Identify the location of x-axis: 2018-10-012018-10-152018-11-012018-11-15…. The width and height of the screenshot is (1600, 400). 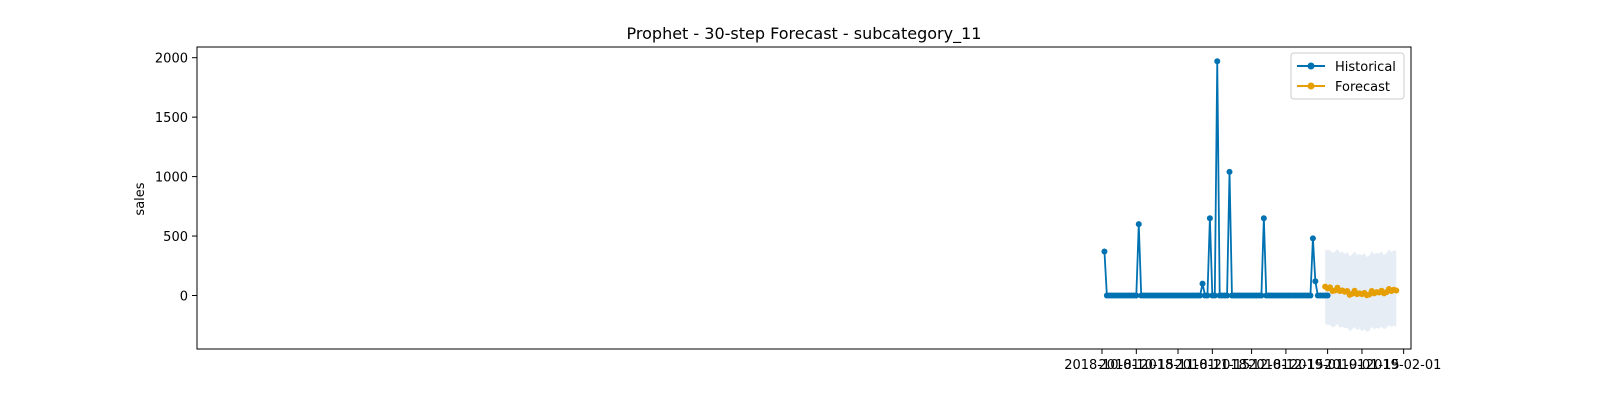
(1252, 361).